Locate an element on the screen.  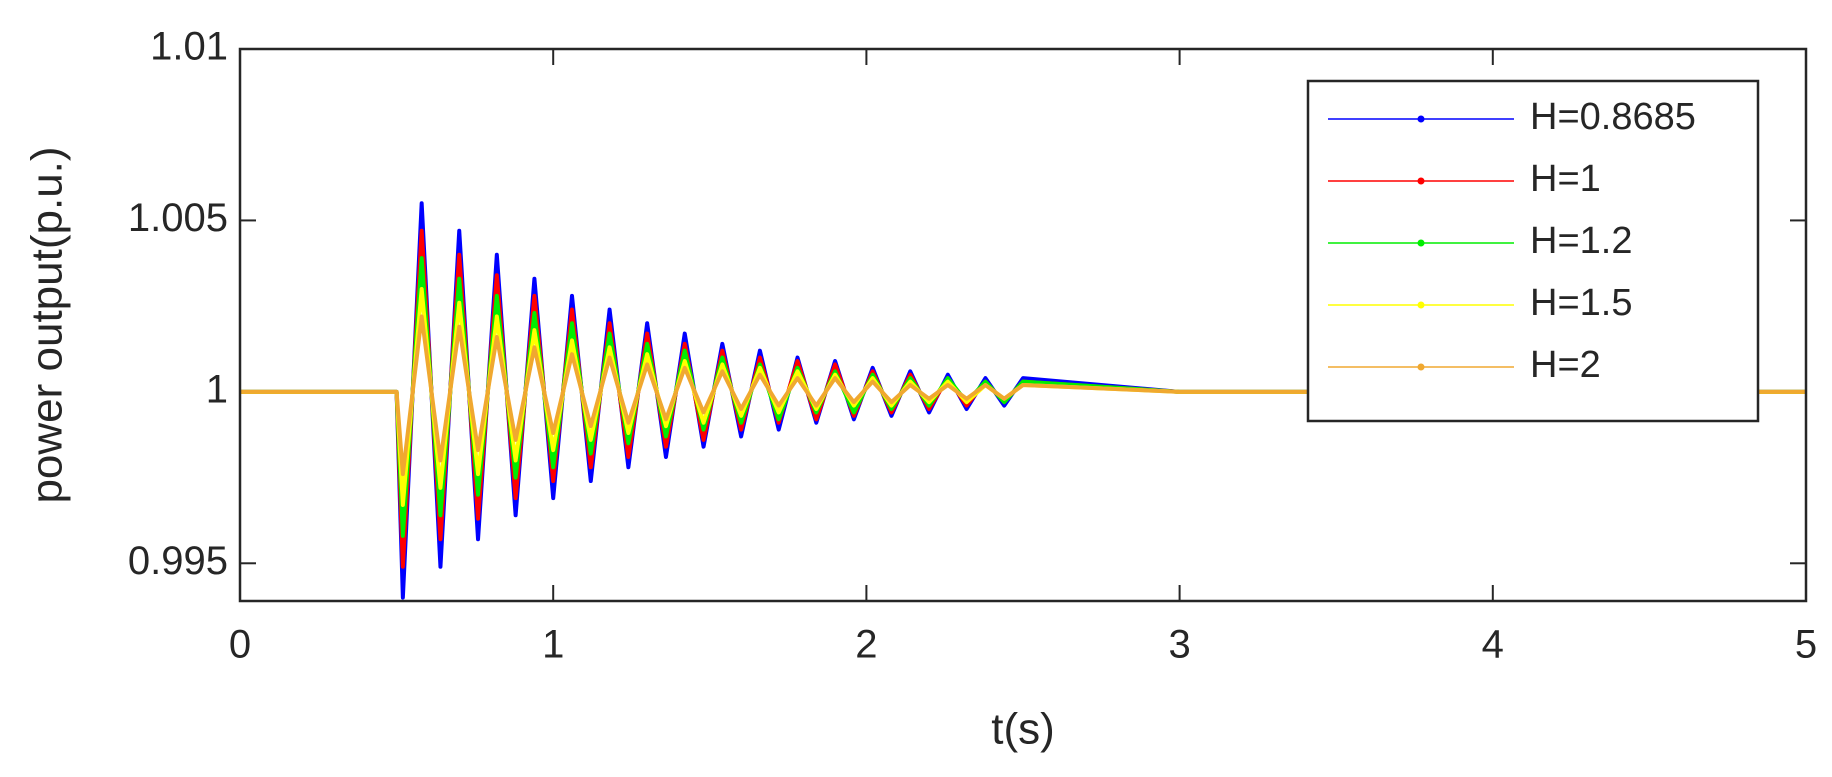
legend-box is located at coordinates (1533, 251).